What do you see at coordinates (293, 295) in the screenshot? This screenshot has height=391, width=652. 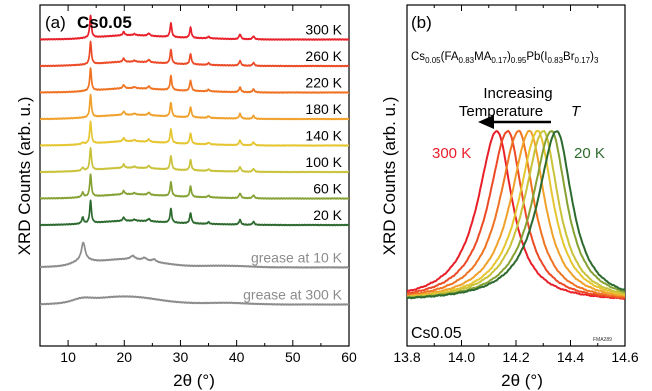 I see `series-label: grease at 300 K` at bounding box center [293, 295].